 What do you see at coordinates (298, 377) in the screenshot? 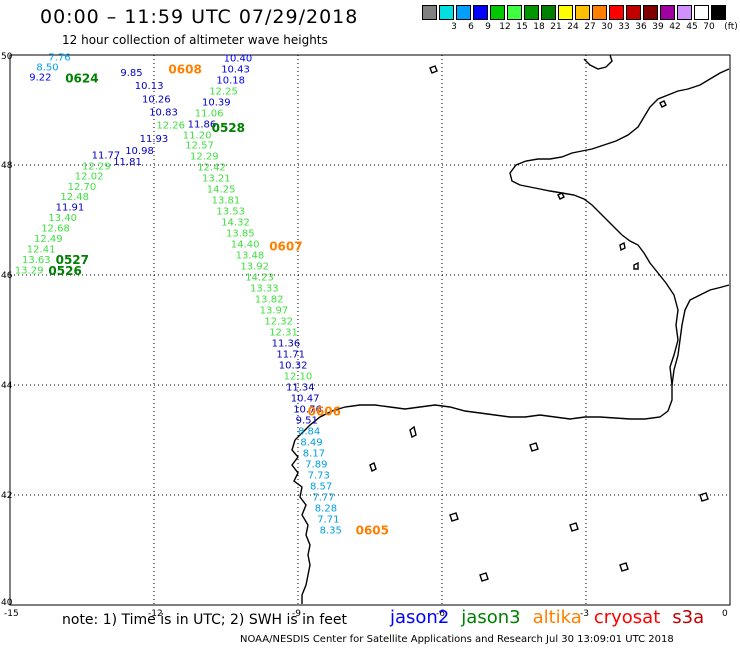
I see `wave-height-value: 12.10` at bounding box center [298, 377].